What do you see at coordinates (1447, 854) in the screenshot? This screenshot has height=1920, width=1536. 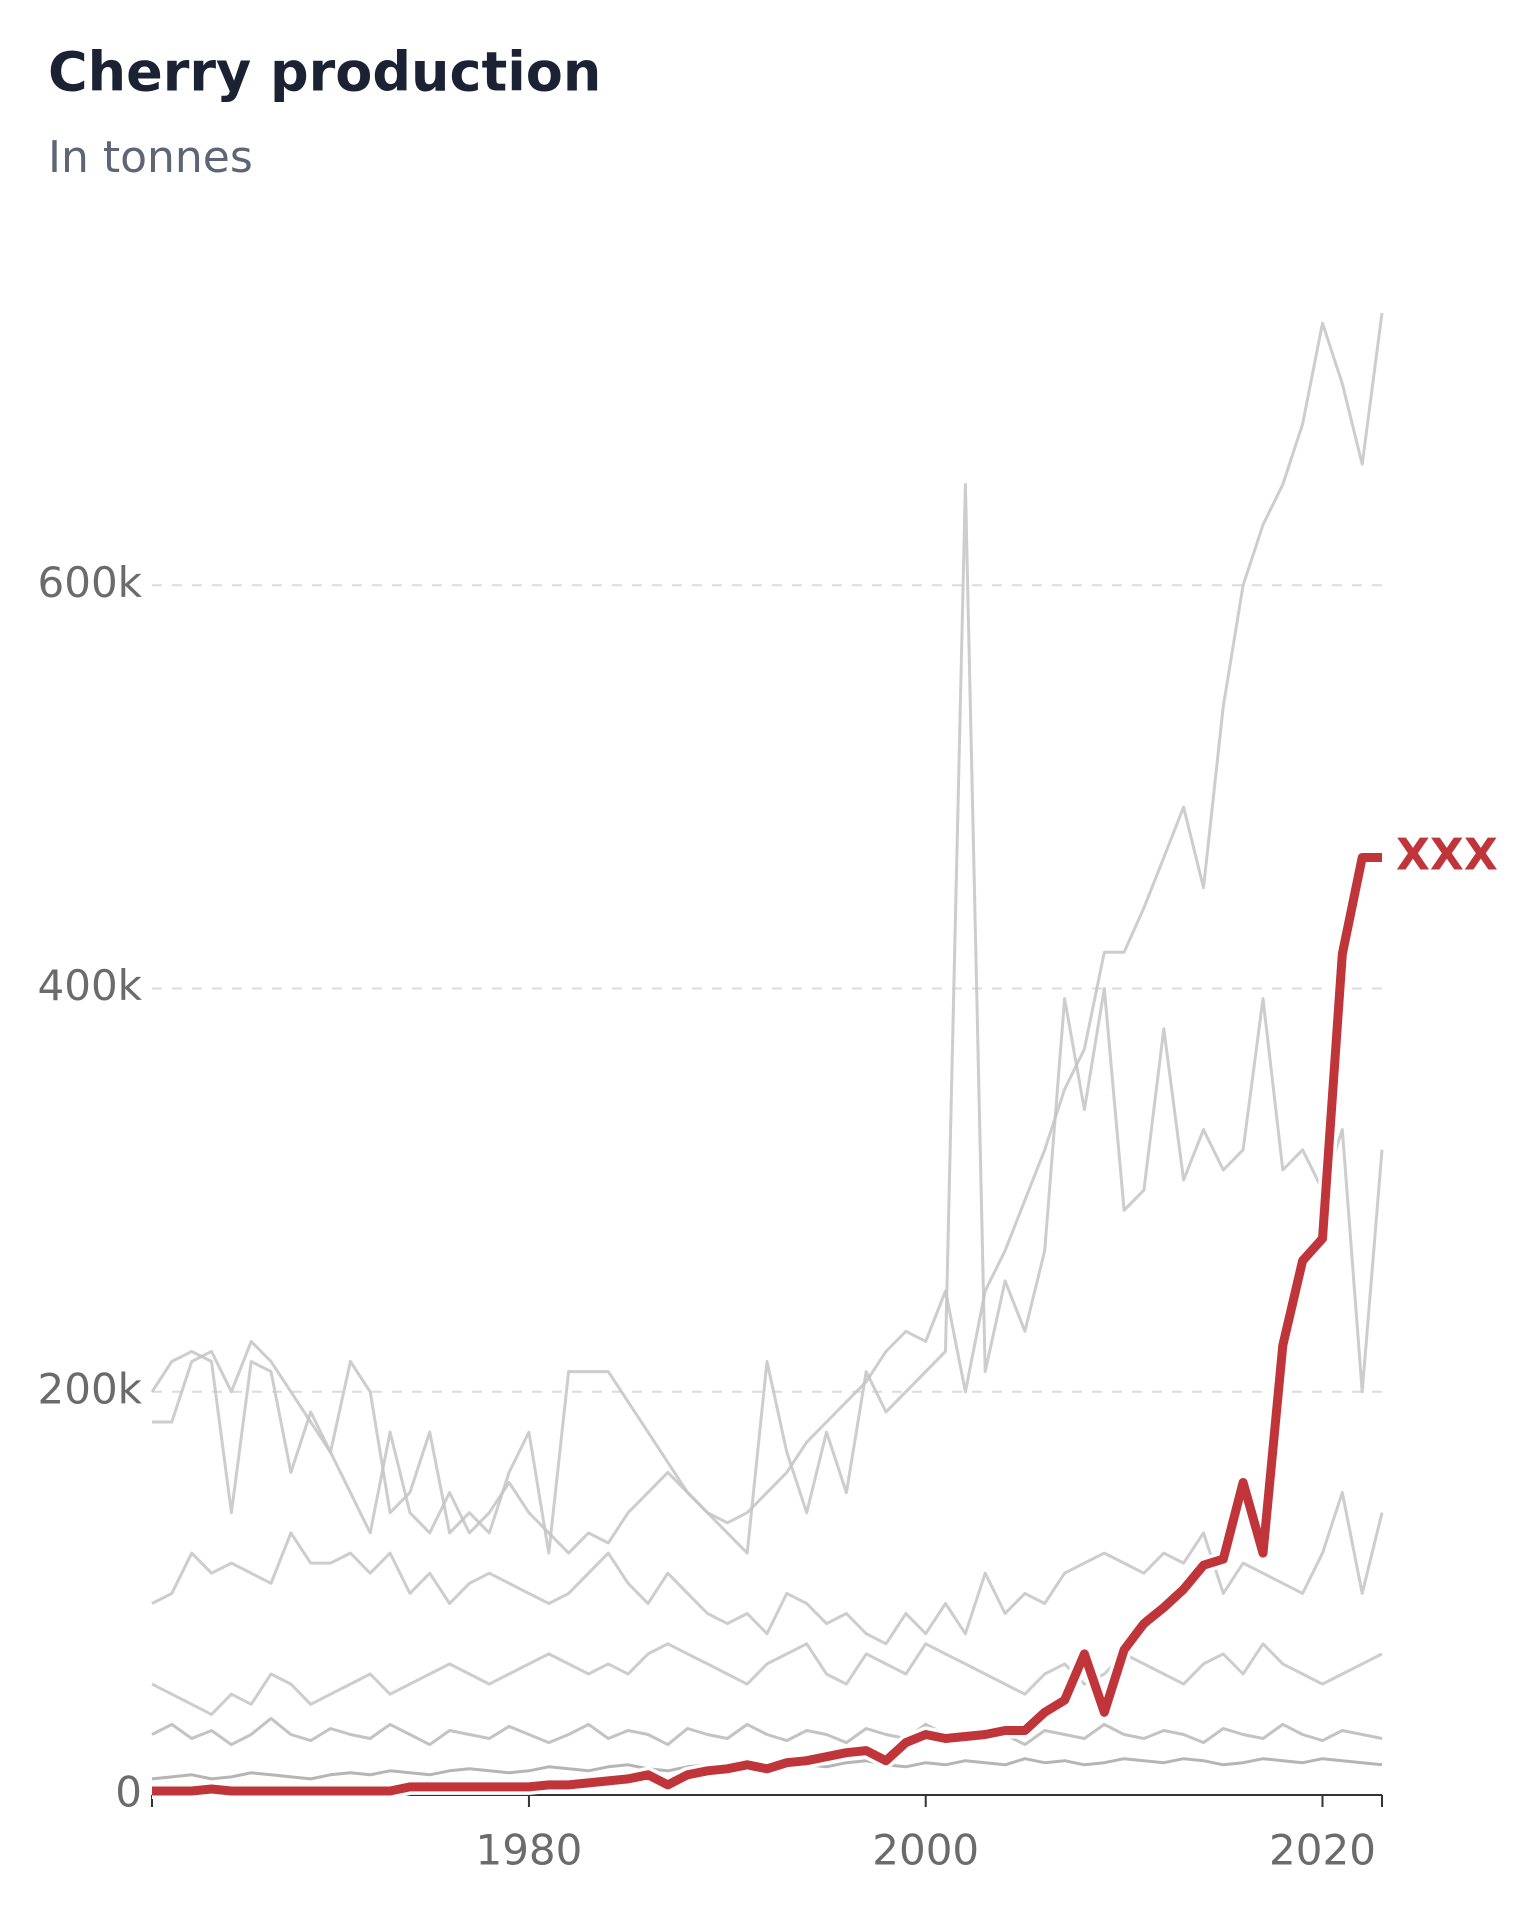 I see `series-label: XXX` at bounding box center [1447, 854].